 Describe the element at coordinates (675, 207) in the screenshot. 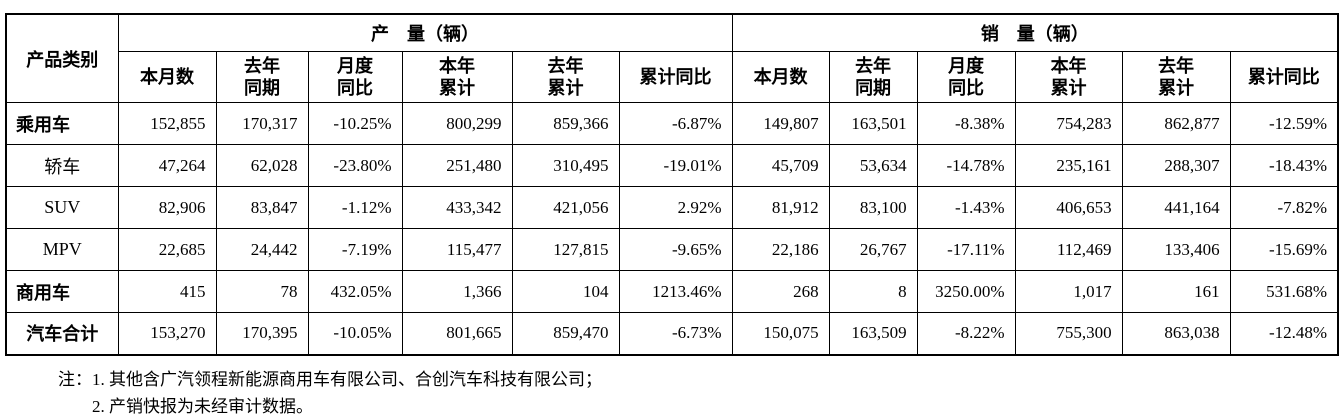

I see `cell-production-5: 2.92%` at that location.